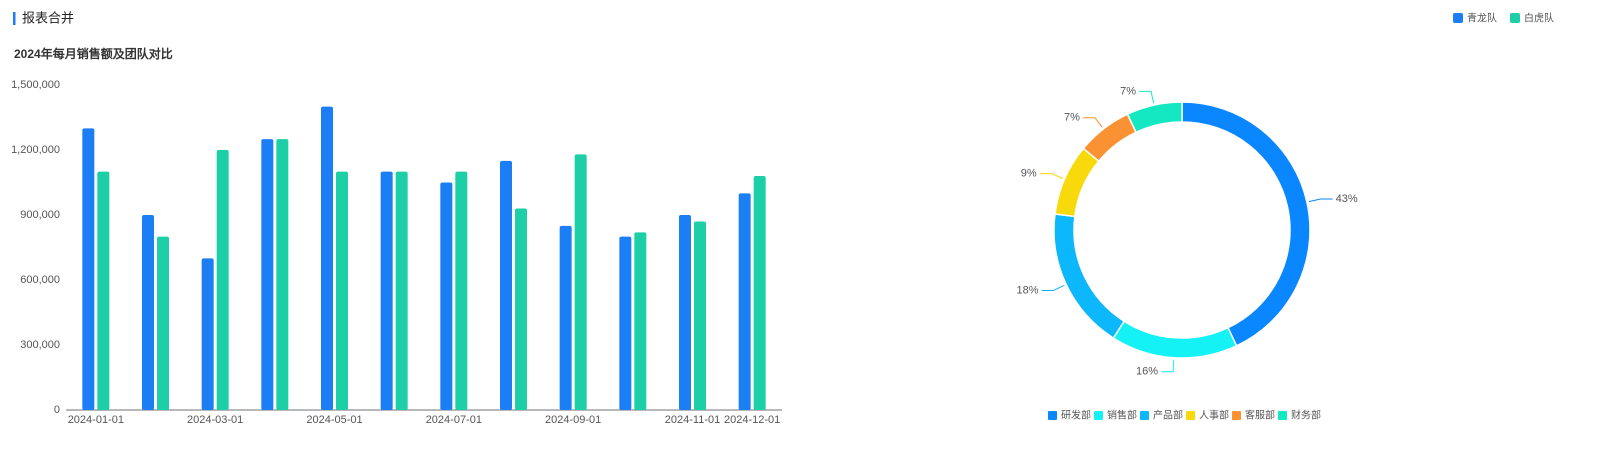 The image size is (1600, 452). Describe the element at coordinates (40, 345) in the screenshot. I see `y-tick-label: 300,000` at that location.